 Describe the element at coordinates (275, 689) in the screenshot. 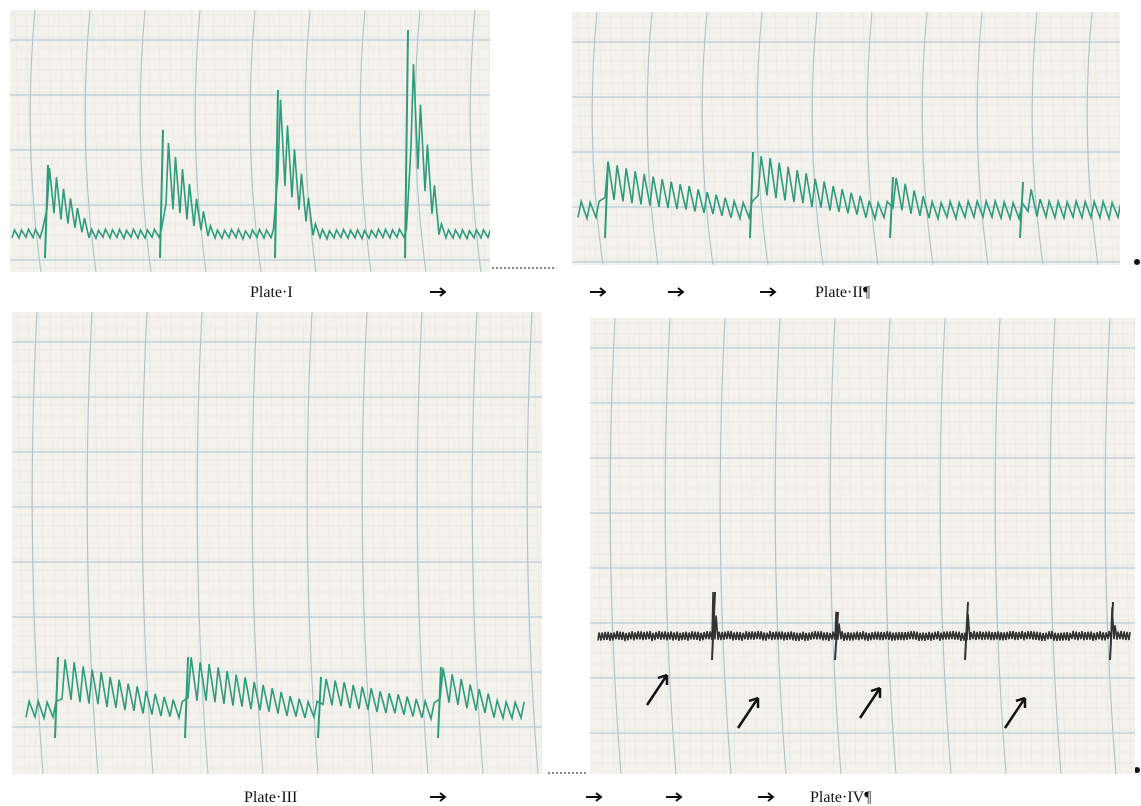

I see `trace` at that location.